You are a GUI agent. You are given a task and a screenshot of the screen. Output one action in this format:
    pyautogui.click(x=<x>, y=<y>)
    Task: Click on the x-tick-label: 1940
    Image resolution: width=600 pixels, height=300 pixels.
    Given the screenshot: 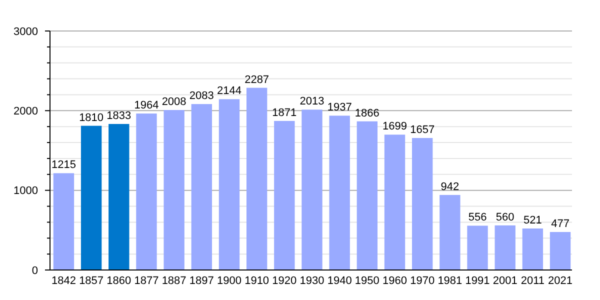 What is the action you would take?
    pyautogui.click(x=339, y=281)
    